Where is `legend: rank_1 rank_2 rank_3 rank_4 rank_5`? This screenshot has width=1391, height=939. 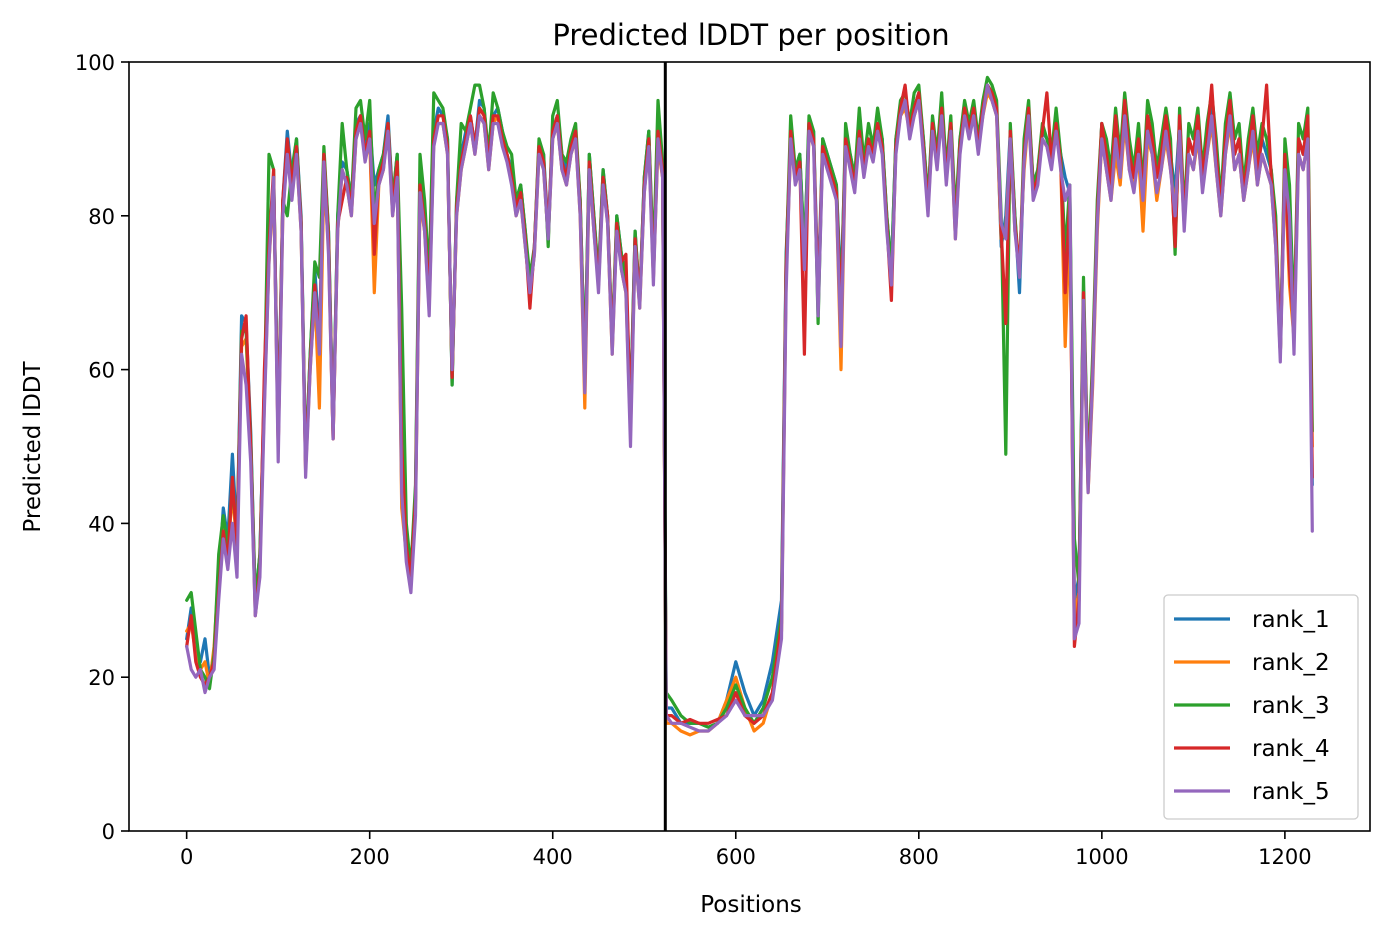 legend: rank_1 rank_2 rank_3 rank_4 rank_5 is located at coordinates (1261, 707).